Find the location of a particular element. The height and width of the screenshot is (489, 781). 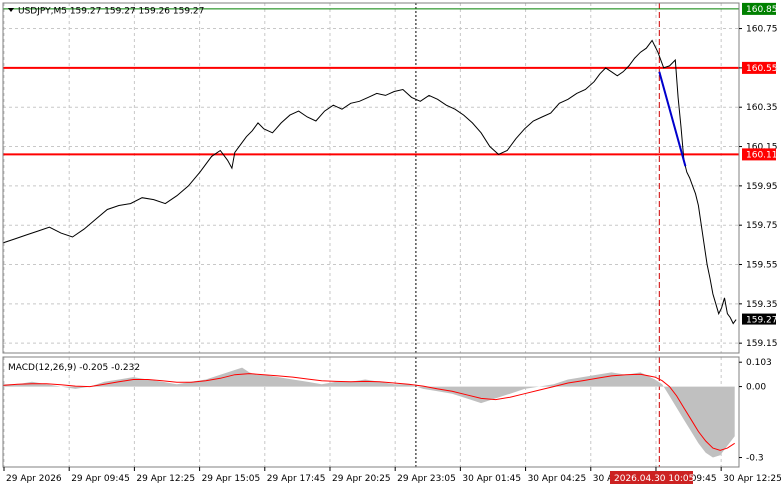

cursor-time-label: 2026.04.30 10:05 is located at coordinates (654, 479).